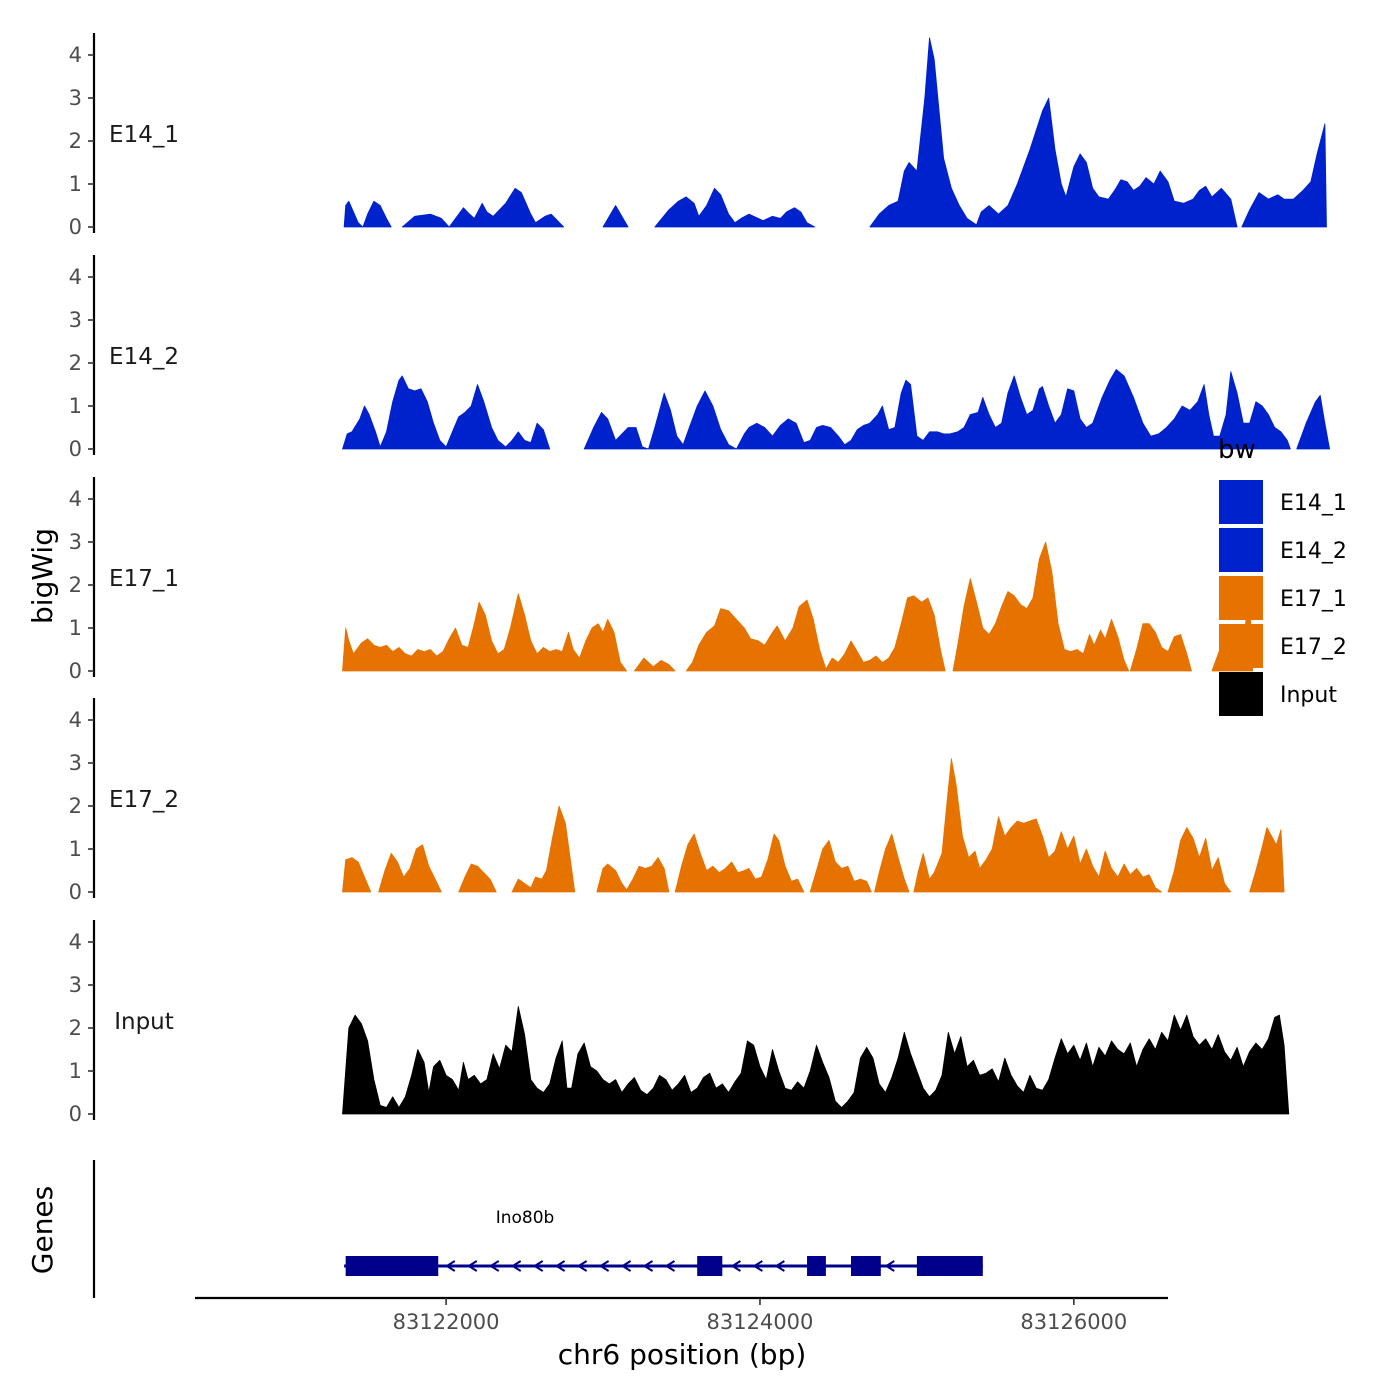  What do you see at coordinates (1313, 647) in the screenshot?
I see `legend-label-e17-2: E17_2` at bounding box center [1313, 647].